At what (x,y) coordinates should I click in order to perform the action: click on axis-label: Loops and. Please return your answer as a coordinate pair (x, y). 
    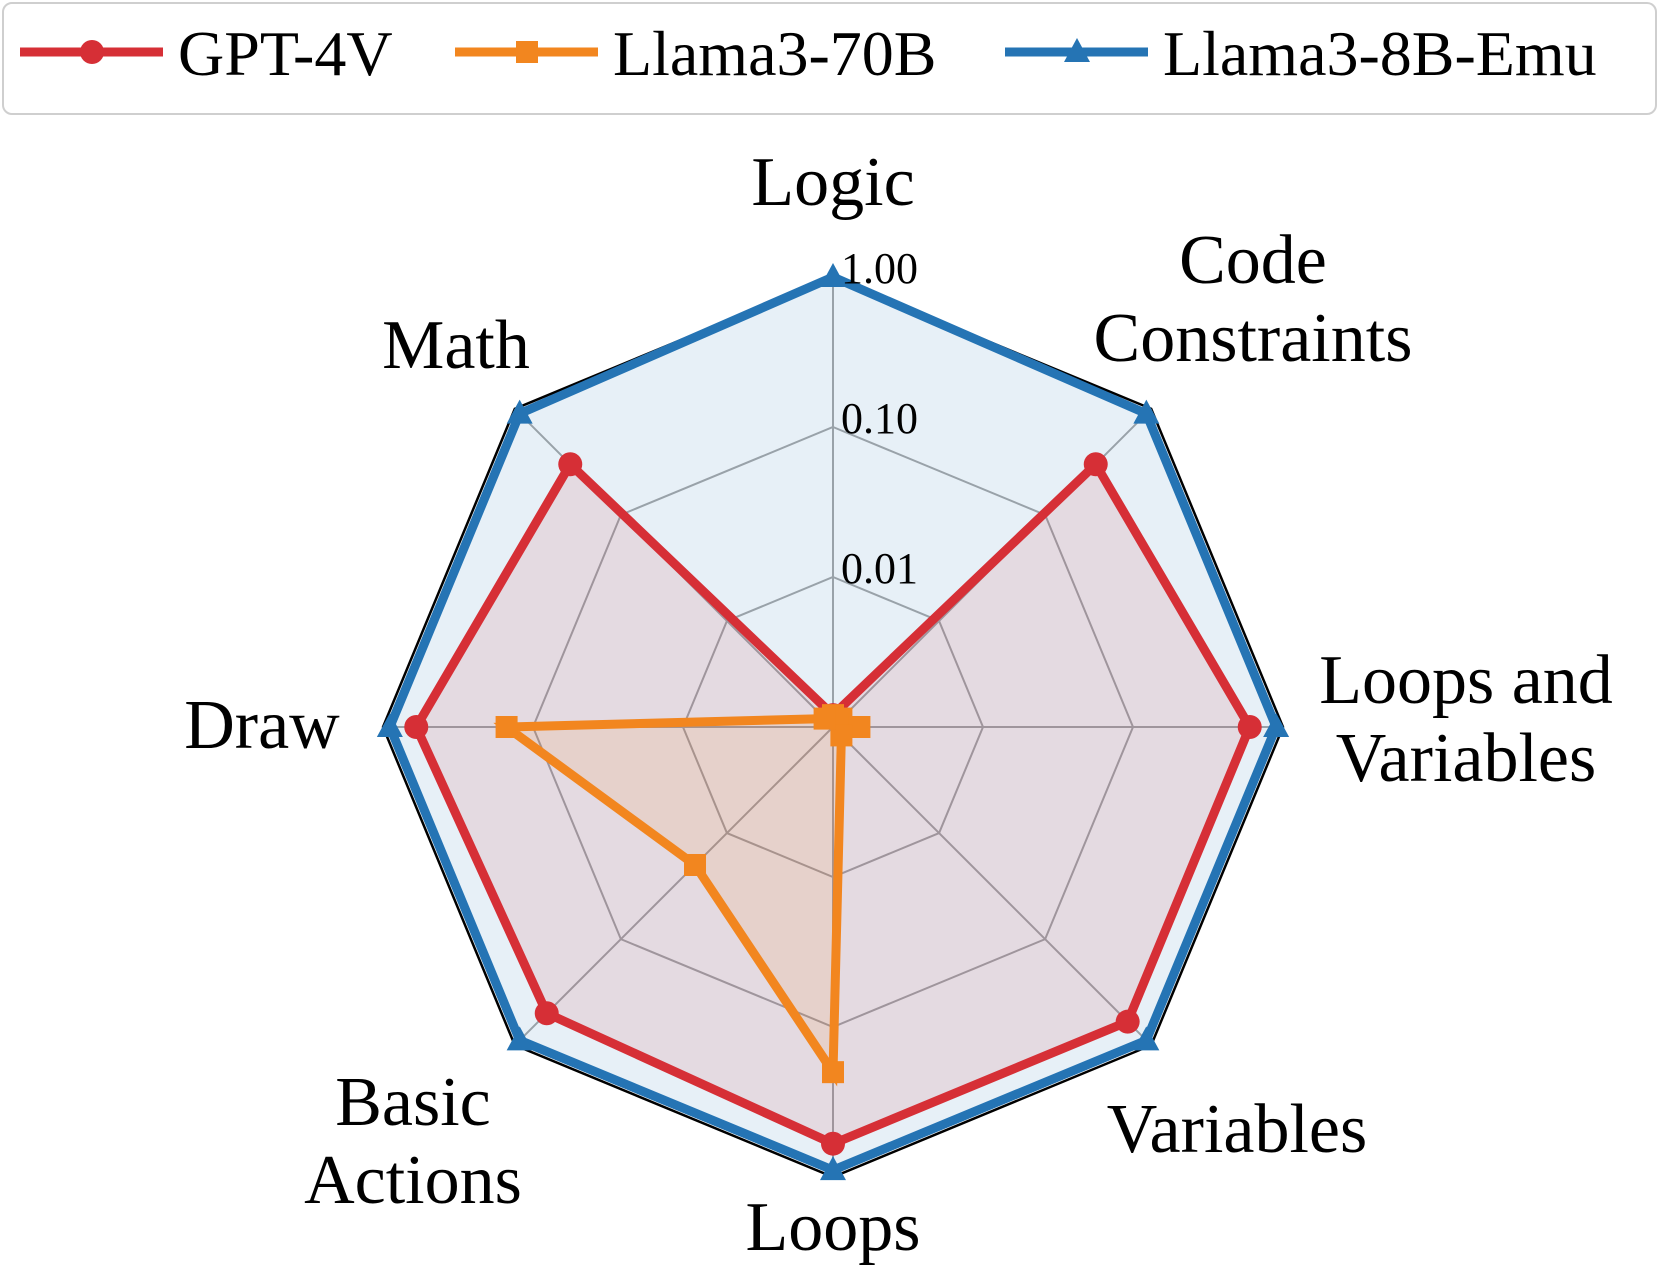
    Looking at the image, I should click on (1466, 680).